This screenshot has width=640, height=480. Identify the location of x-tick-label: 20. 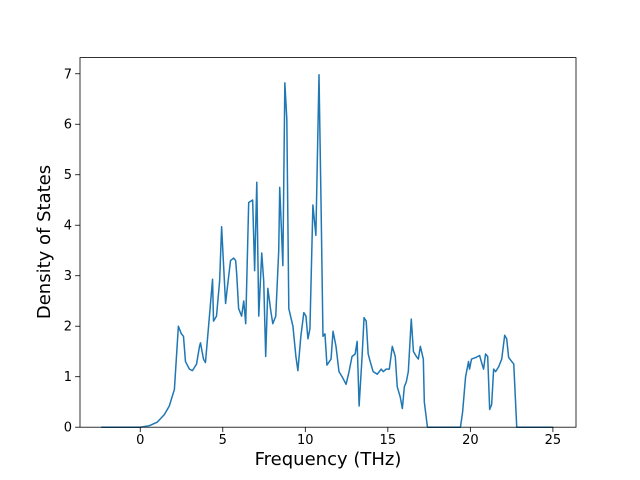
(470, 440).